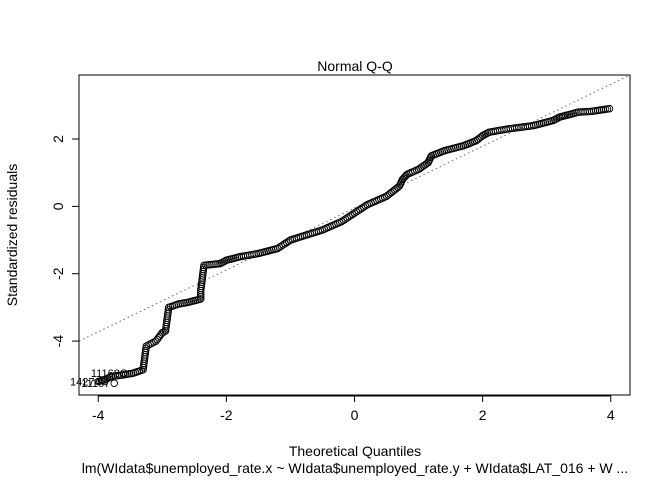  Describe the element at coordinates (58, 206) in the screenshot. I see `y-tick-label: 0` at that location.